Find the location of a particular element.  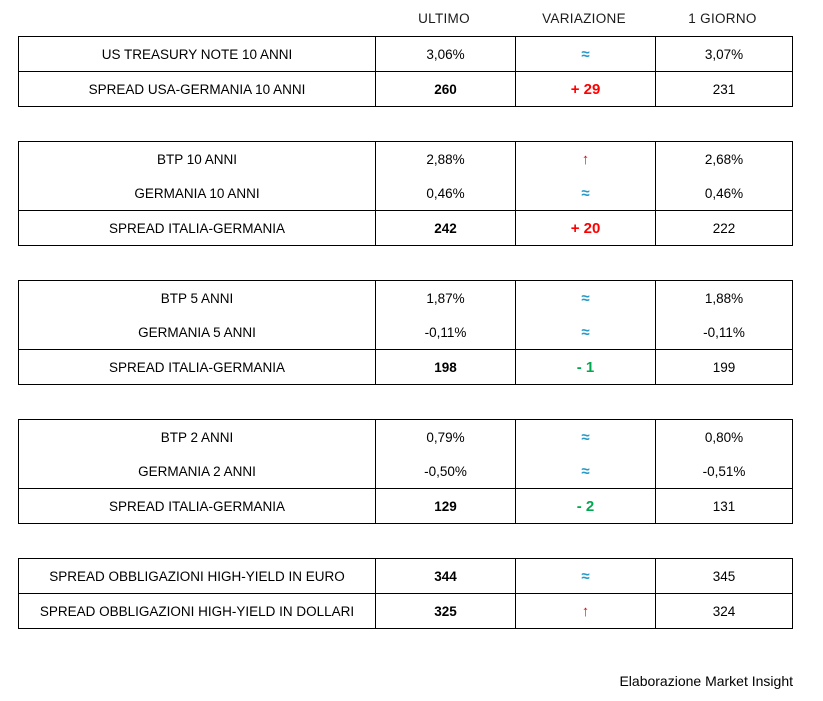

row-label: BTP 5 ANNI is located at coordinates (197, 298).